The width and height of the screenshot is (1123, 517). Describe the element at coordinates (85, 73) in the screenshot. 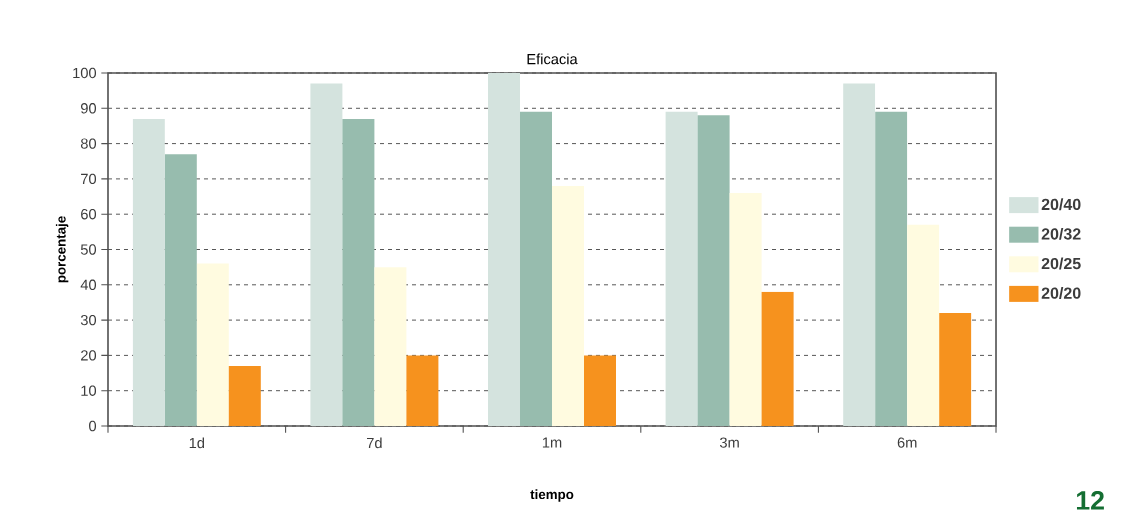

I see `y-tick-label: 100` at that location.